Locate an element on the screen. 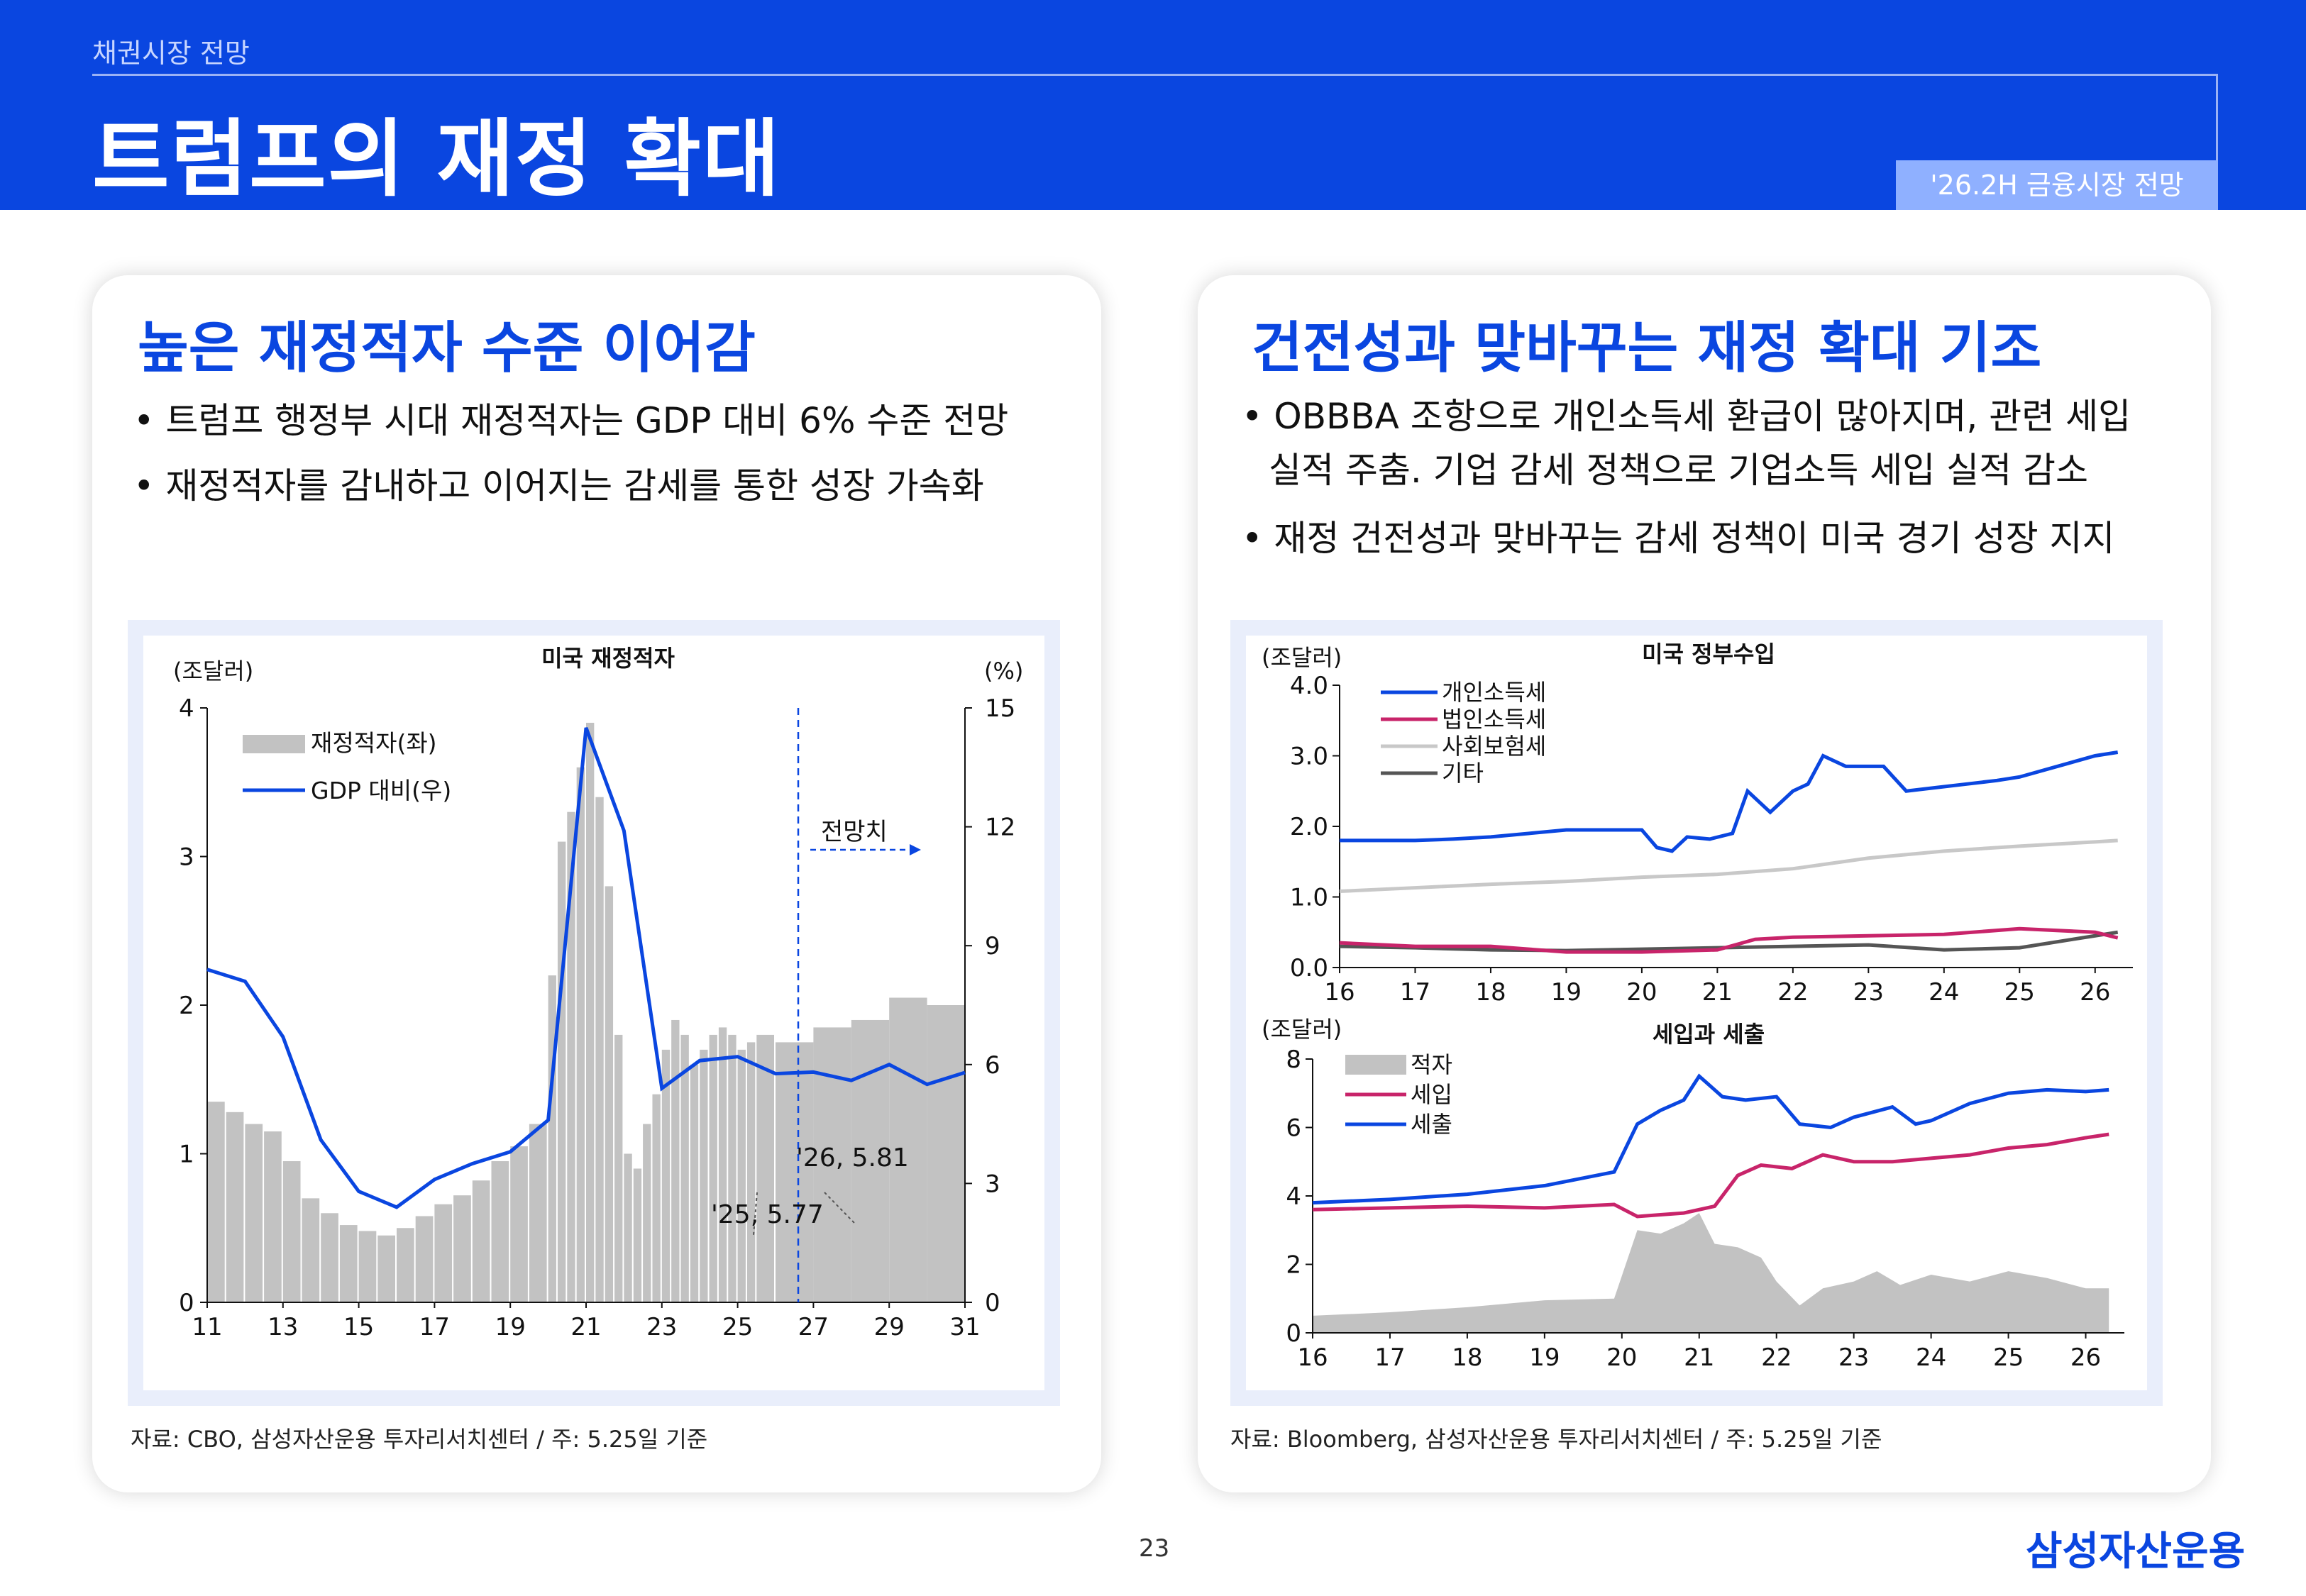 This screenshot has height=1596, width=2306. chart3-ylabel: (조달러) is located at coordinates (1302, 1029).